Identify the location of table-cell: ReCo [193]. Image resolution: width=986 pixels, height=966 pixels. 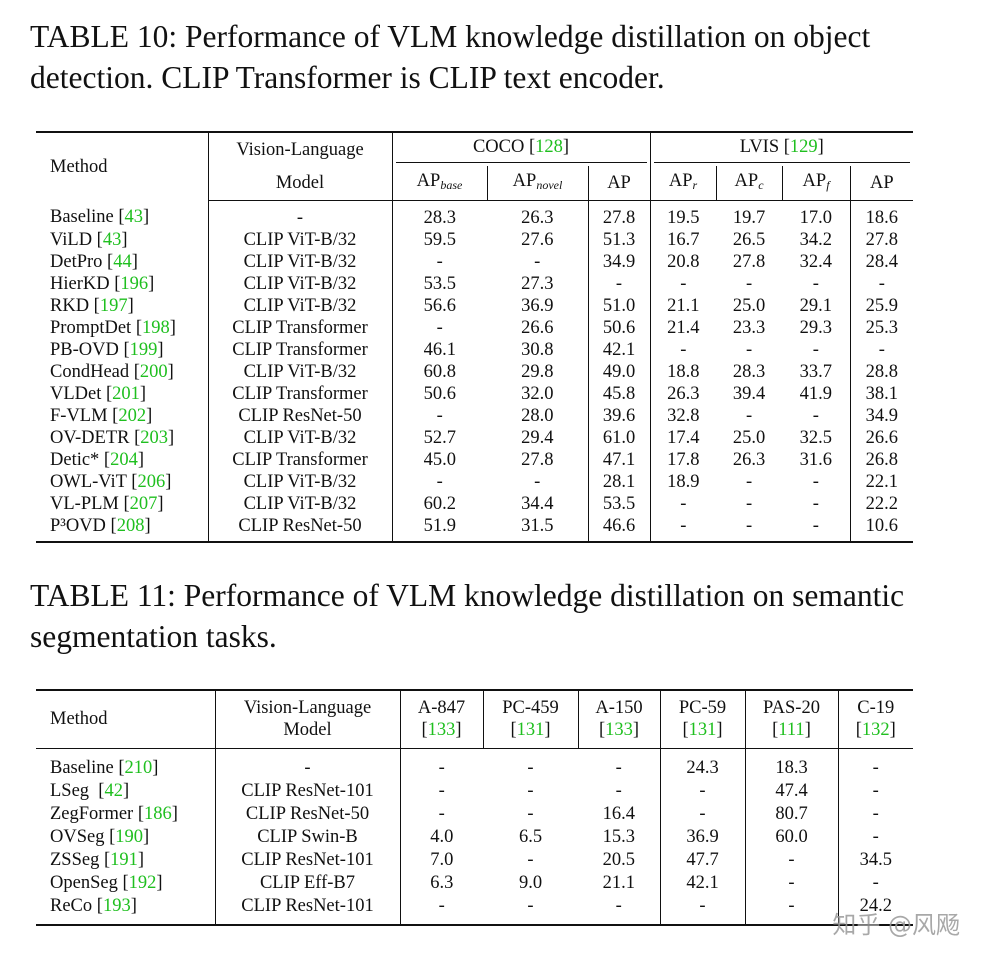
(93, 905).